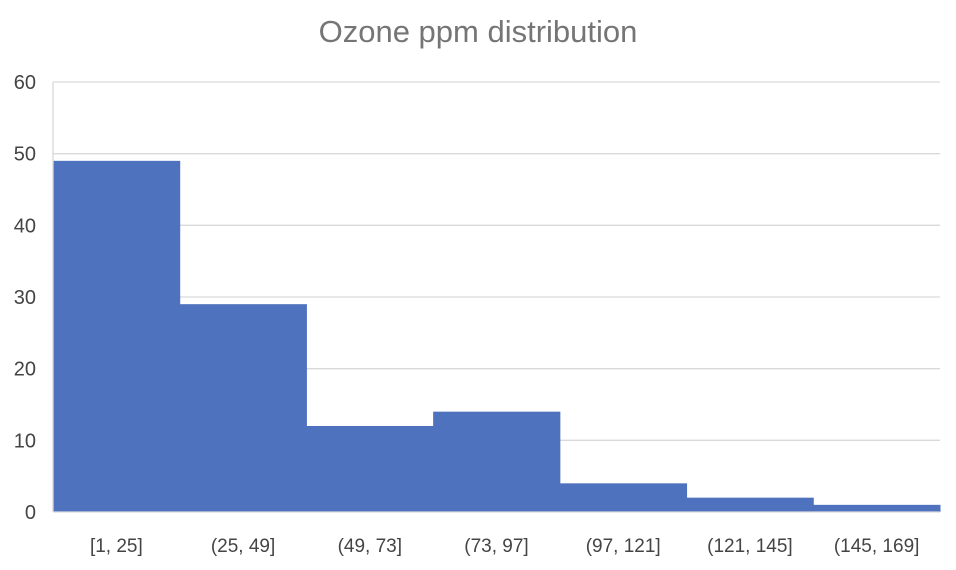 This screenshot has height=570, width=956. What do you see at coordinates (496, 546) in the screenshot?
I see `x-tick-label: (73, 97]` at bounding box center [496, 546].